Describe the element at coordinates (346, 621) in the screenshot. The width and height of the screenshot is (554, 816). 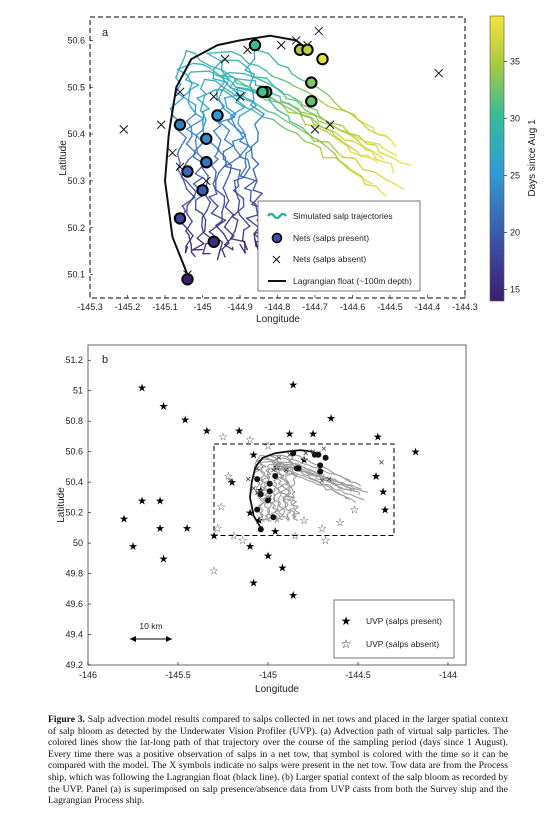
I see `legend-uvp-present-swatch: ★` at that location.